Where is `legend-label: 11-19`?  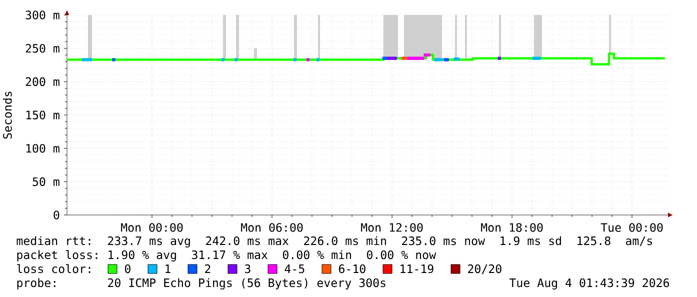
legend-label: 11-19 is located at coordinates (417, 269).